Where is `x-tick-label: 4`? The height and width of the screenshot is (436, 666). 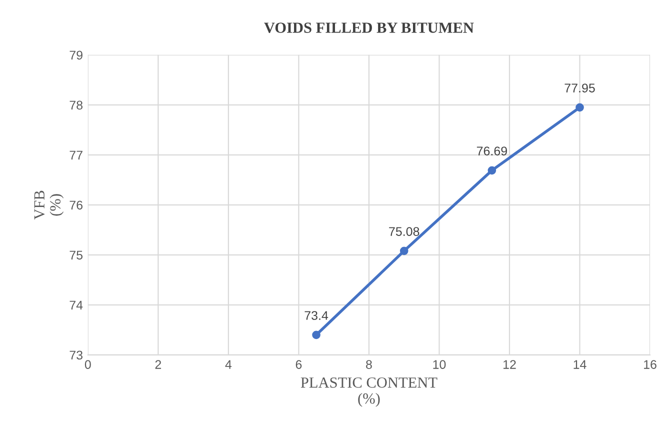 x-tick-label: 4 is located at coordinates (228, 364).